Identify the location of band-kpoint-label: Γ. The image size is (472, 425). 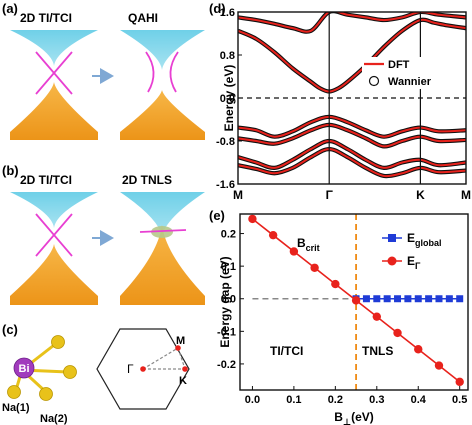
(330, 195).